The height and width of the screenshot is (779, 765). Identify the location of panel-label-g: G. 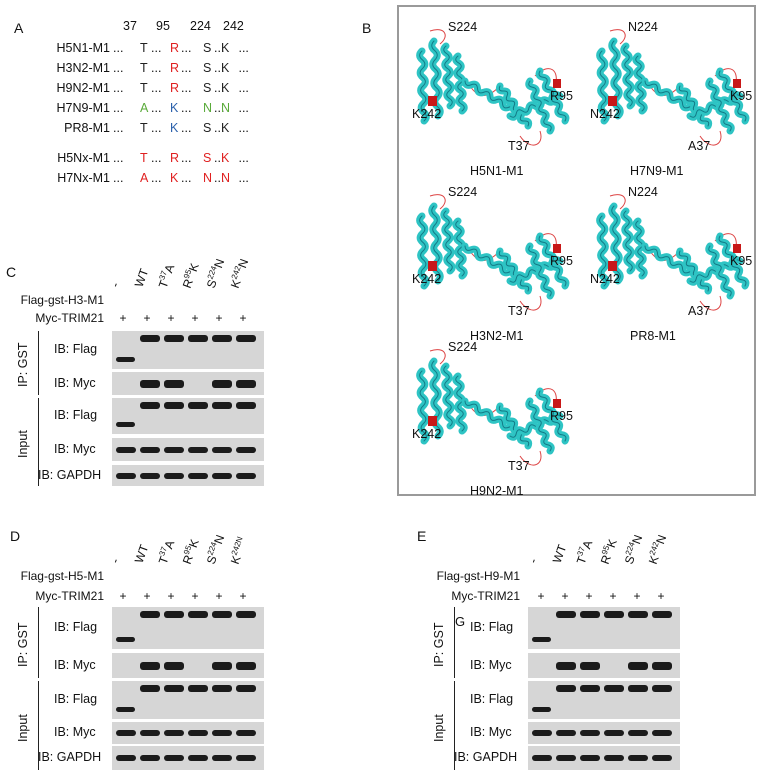
(460, 621).